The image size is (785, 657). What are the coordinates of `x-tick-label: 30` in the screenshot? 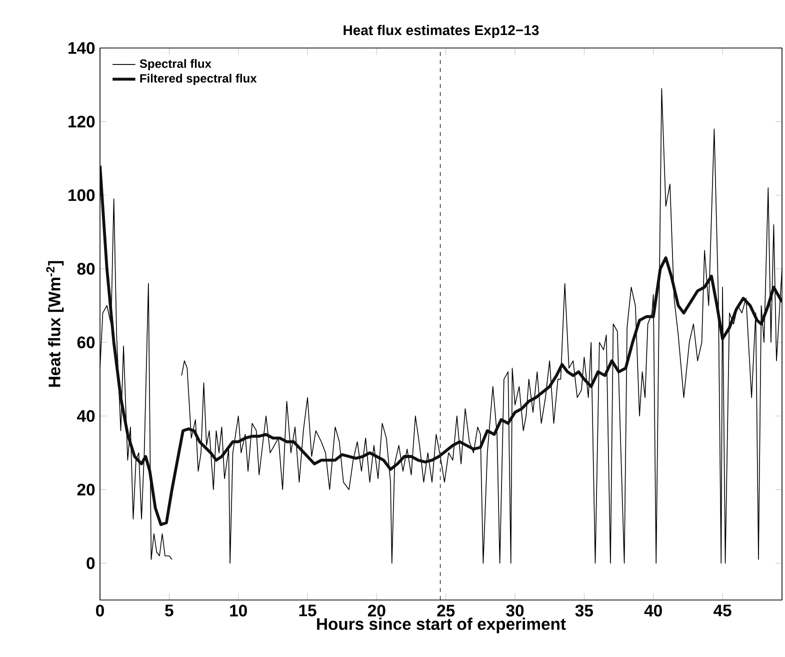 It's located at (515, 610).